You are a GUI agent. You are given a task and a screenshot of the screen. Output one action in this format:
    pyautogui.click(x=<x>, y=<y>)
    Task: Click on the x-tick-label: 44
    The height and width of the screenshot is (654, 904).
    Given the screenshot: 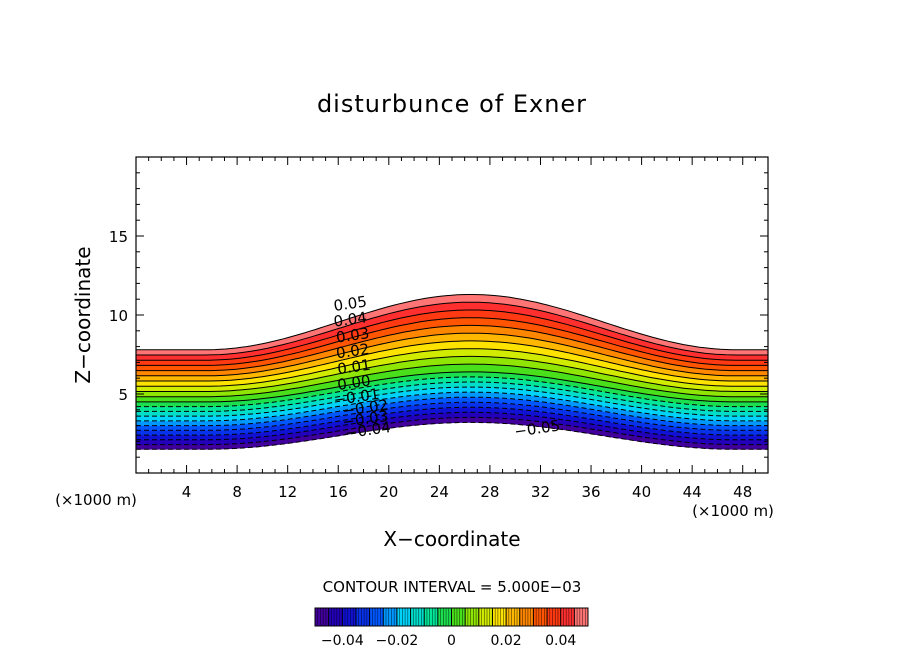 What is the action you would take?
    pyautogui.click(x=692, y=492)
    